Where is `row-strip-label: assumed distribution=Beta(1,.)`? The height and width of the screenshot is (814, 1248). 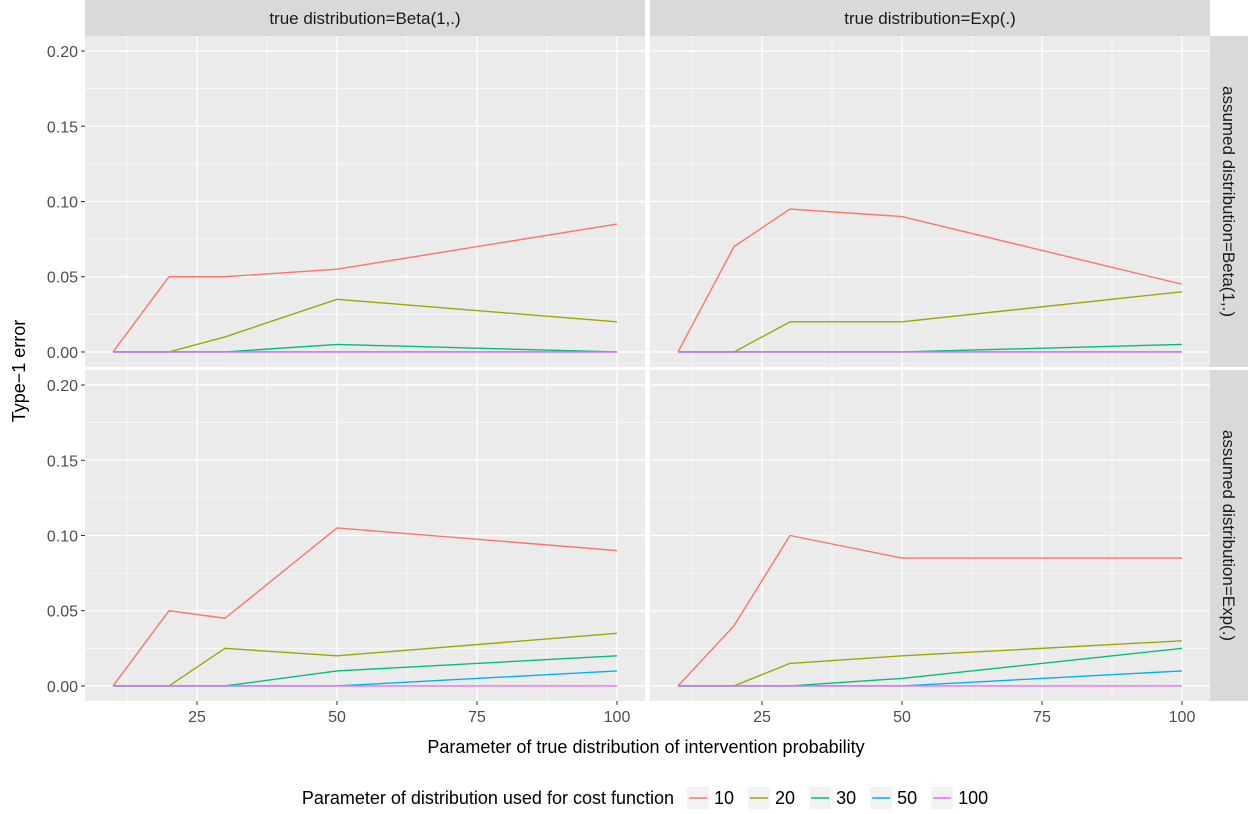 row-strip-label: assumed distribution=Beta(1,.) is located at coordinates (1228, 201).